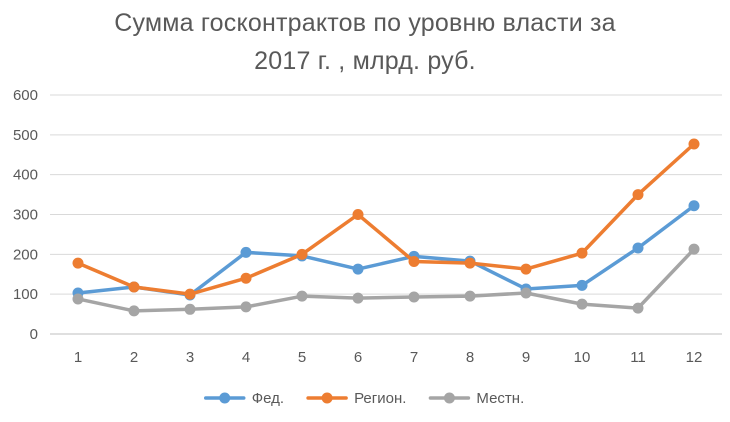  What do you see at coordinates (25, 215) in the screenshot?
I see `y-tick-label: 300` at bounding box center [25, 215].